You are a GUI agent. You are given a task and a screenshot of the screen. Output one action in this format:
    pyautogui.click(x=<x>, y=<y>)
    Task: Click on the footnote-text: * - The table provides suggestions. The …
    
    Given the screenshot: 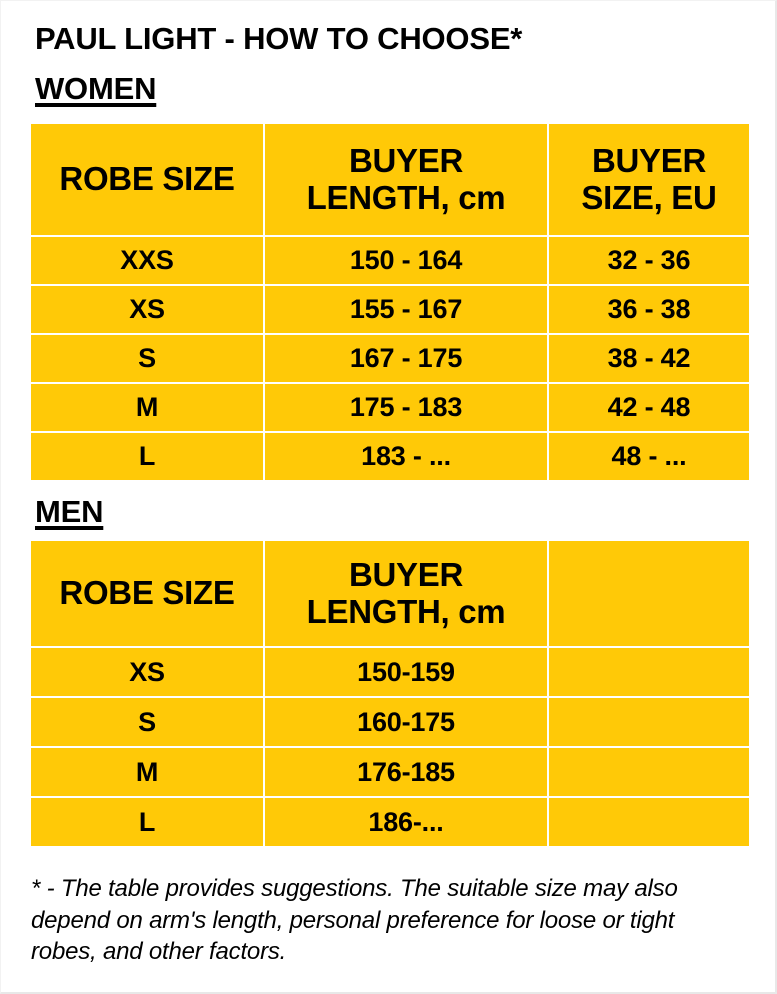 What is the action you would take?
    pyautogui.click(x=354, y=920)
    